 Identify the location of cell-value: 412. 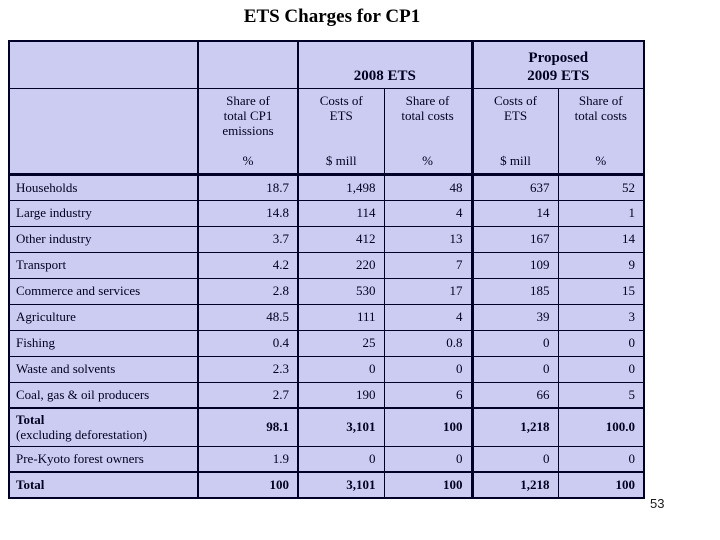
(341, 239).